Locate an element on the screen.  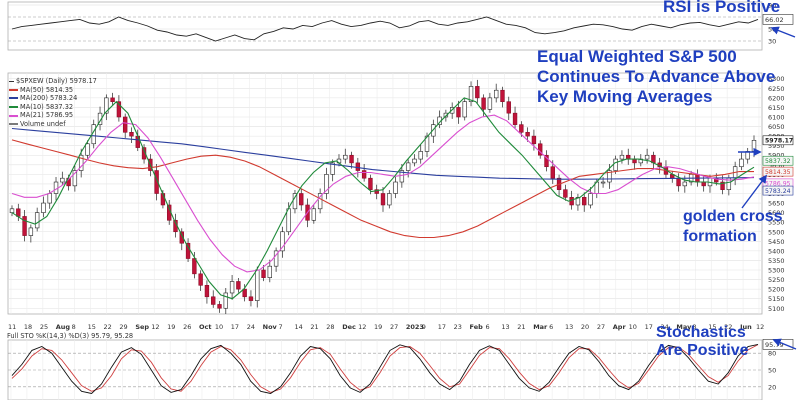
sto-tick-label: 80 is located at coordinates (772, 354).